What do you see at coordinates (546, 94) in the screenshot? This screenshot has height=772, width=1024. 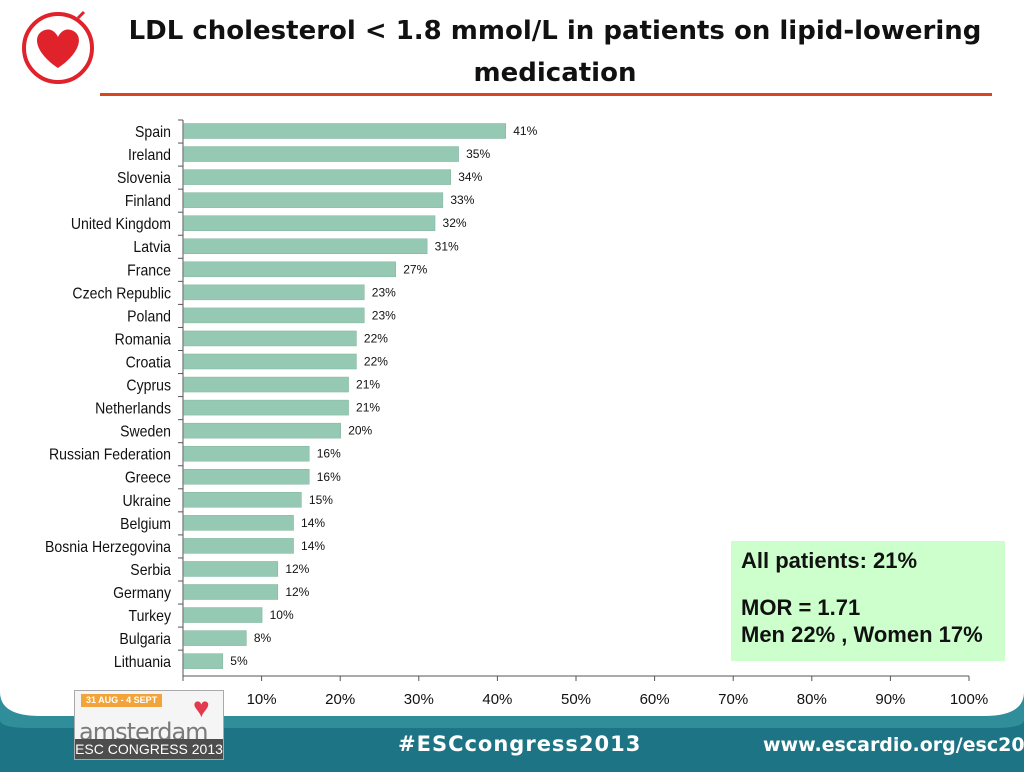 I see `title-divider` at bounding box center [546, 94].